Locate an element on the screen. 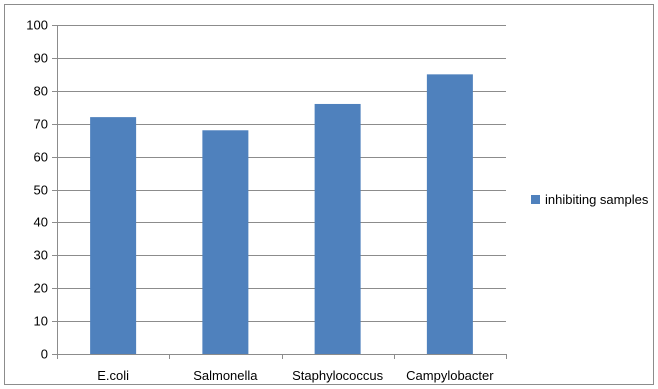 The image size is (658, 389). x-category-label: E.coli is located at coordinates (113, 375).